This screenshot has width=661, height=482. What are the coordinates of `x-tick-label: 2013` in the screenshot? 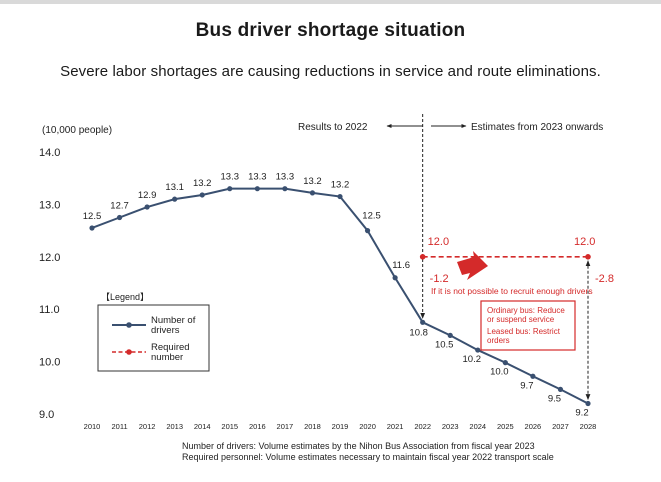 It's located at (174, 426).